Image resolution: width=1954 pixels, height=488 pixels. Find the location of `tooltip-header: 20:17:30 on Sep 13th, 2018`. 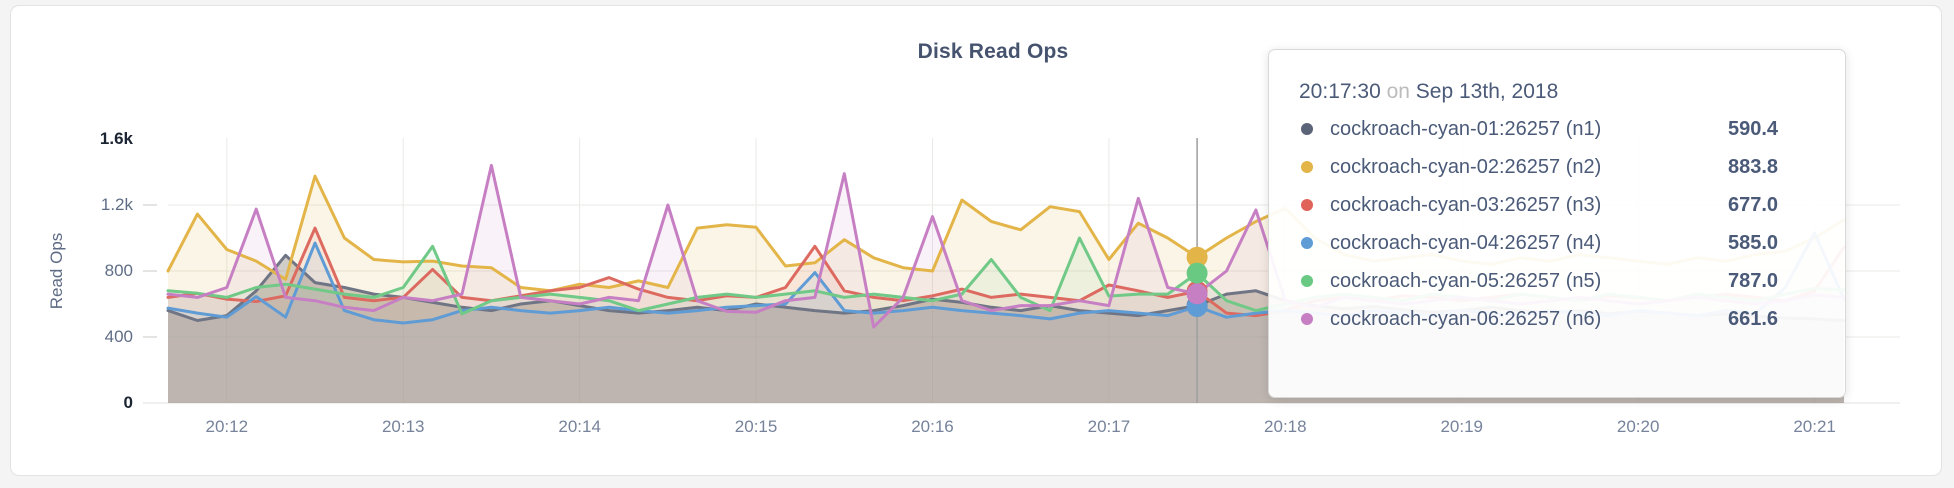

tooltip-header: 20:17:30 on Sep 13th, 2018 is located at coordinates (1560, 92).